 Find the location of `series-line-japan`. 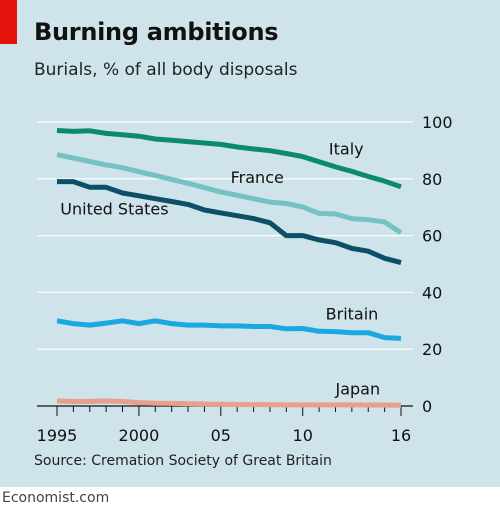

series-line-japan is located at coordinates (228, 403).